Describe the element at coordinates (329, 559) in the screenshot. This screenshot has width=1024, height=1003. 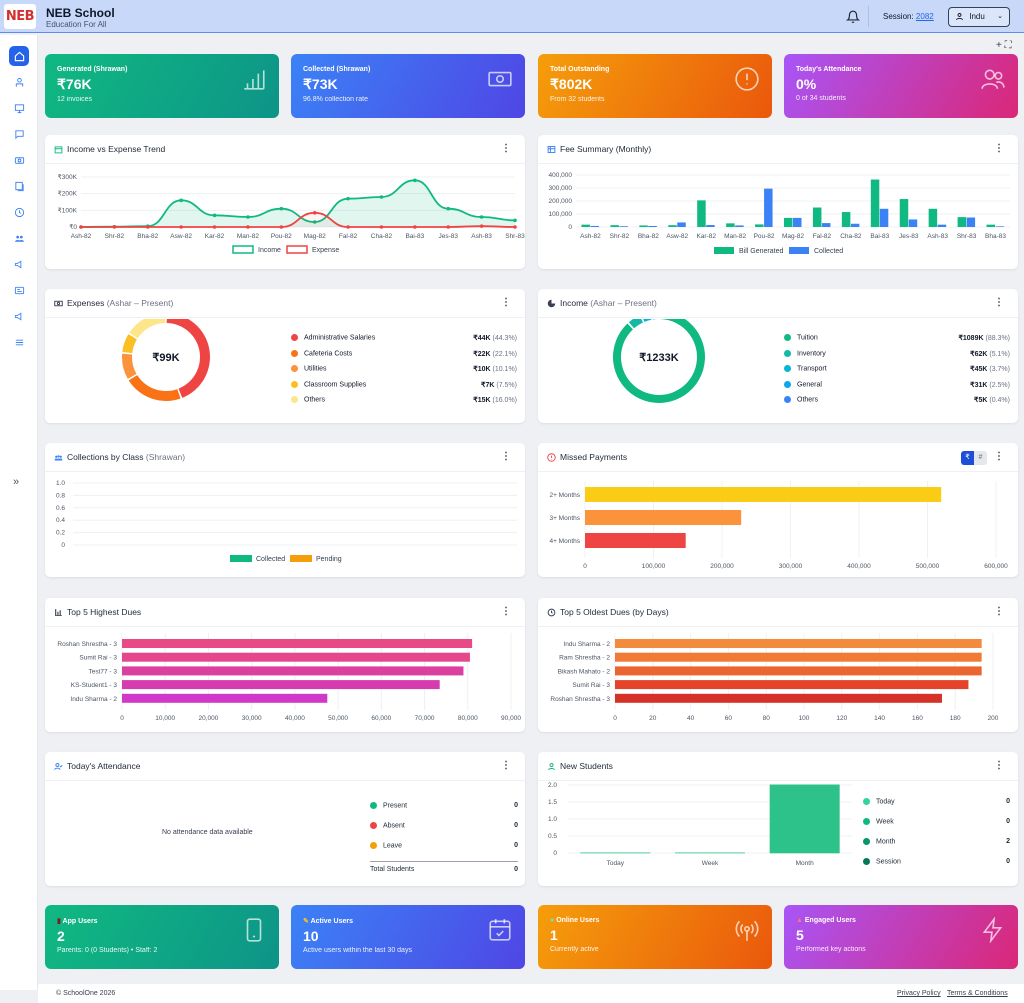
I see `legend-label: Pending` at that location.